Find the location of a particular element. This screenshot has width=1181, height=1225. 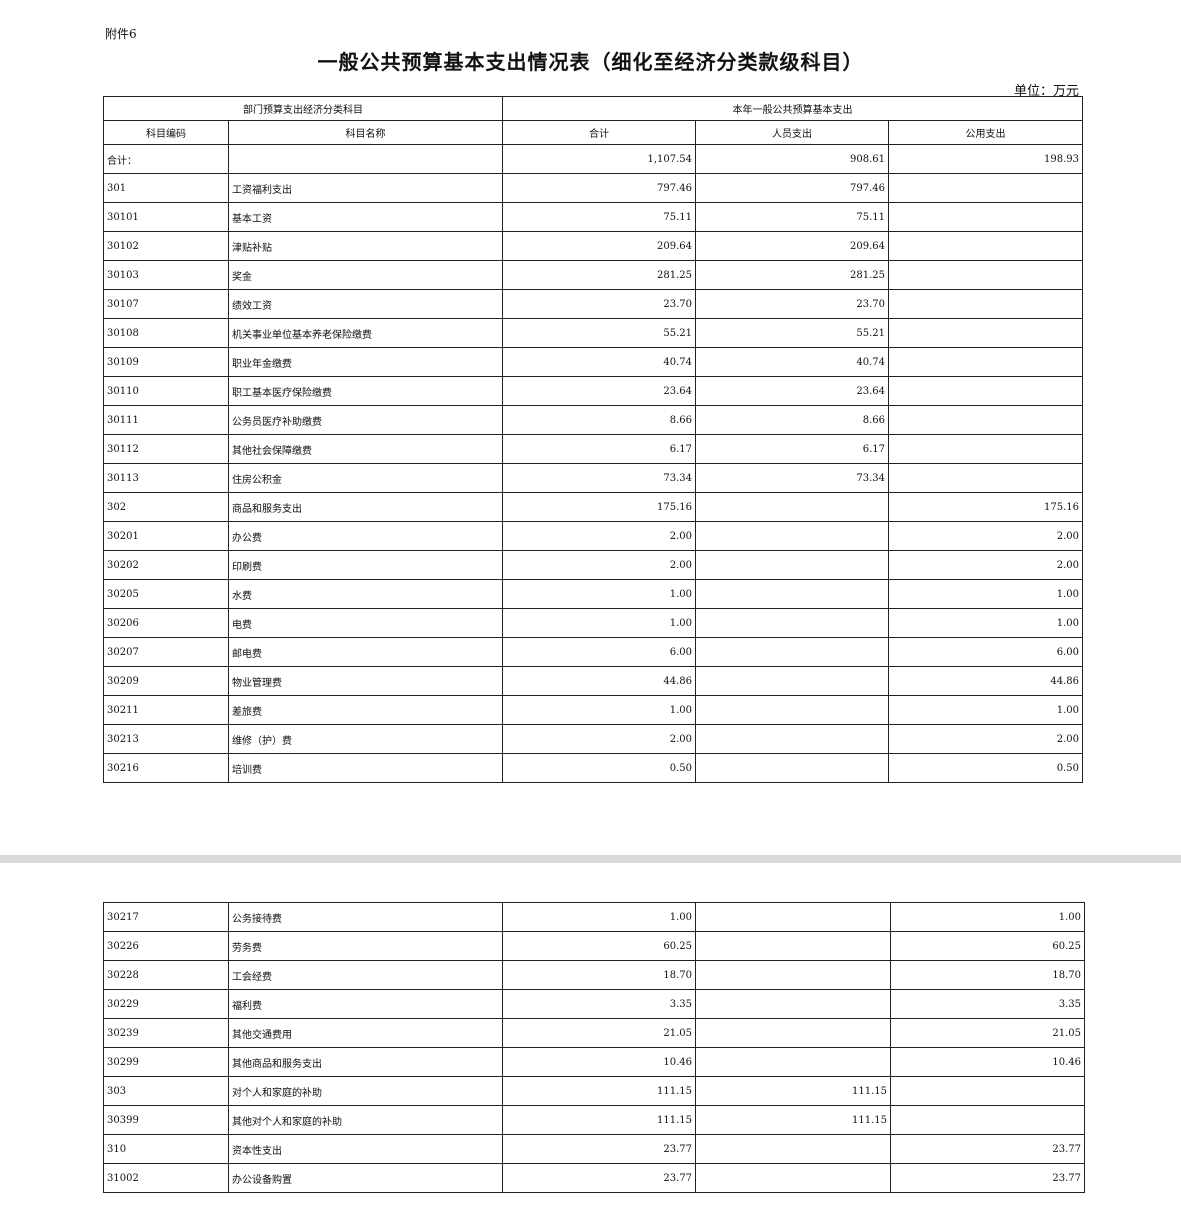

attachment-label: 附件6 is located at coordinates (121, 34).